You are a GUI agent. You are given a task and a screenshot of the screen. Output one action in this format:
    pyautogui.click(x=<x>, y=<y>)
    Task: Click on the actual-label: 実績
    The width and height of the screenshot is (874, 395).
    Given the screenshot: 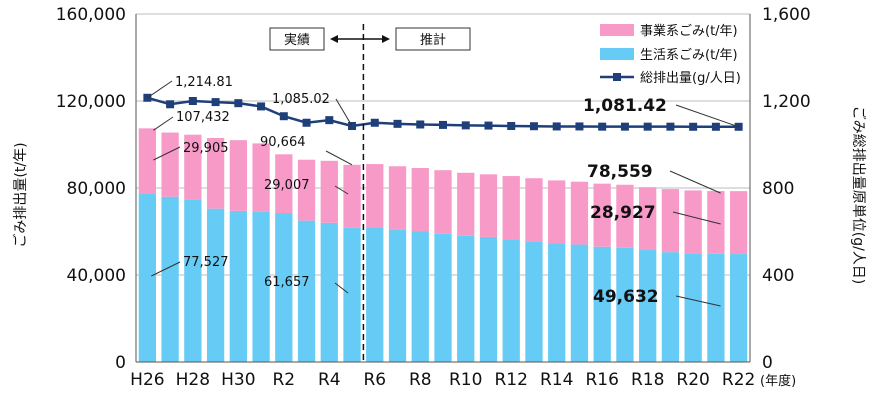 What is the action you would take?
    pyautogui.click(x=297, y=40)
    